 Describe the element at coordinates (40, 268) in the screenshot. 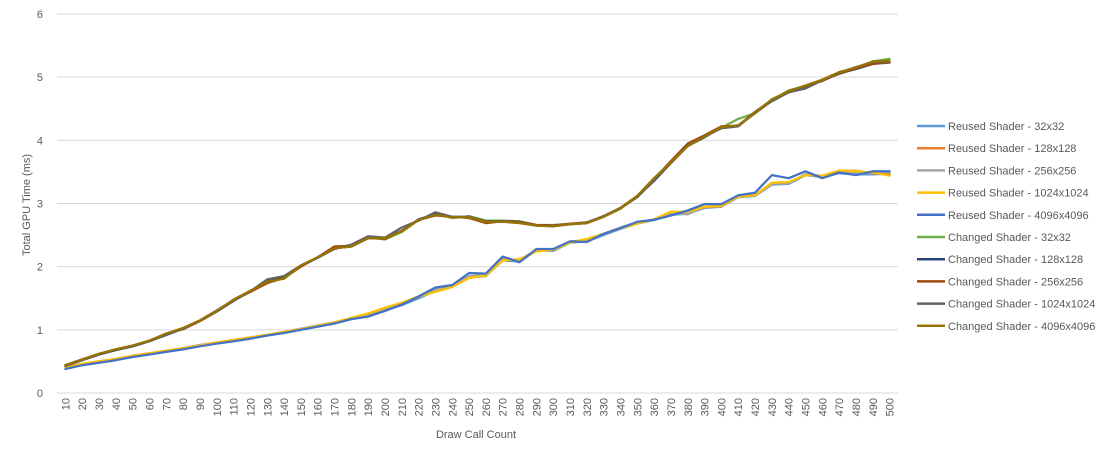

I see `y-tick-label: 2` at that location.